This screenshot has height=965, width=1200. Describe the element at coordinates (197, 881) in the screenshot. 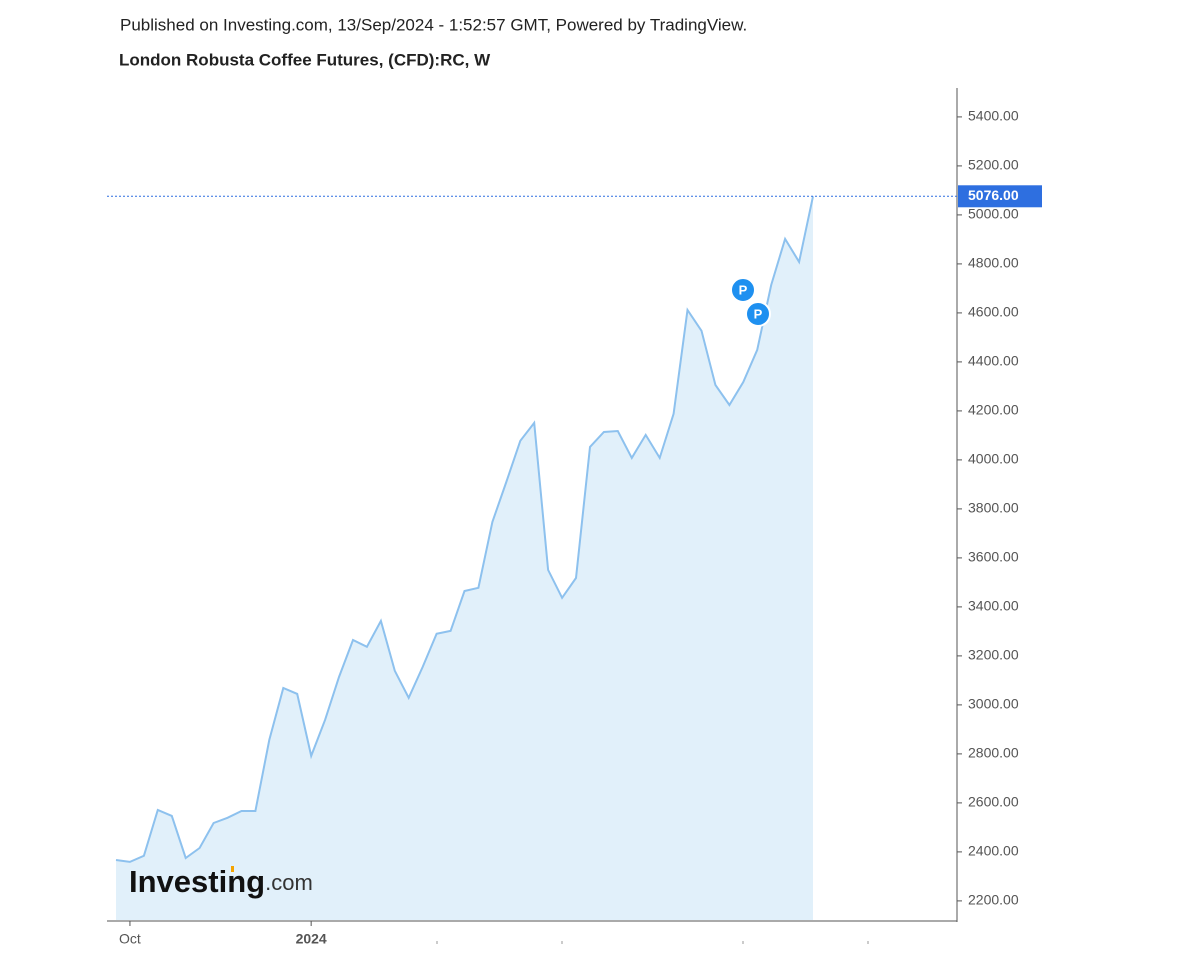

I see `logo-main: Investing` at that location.